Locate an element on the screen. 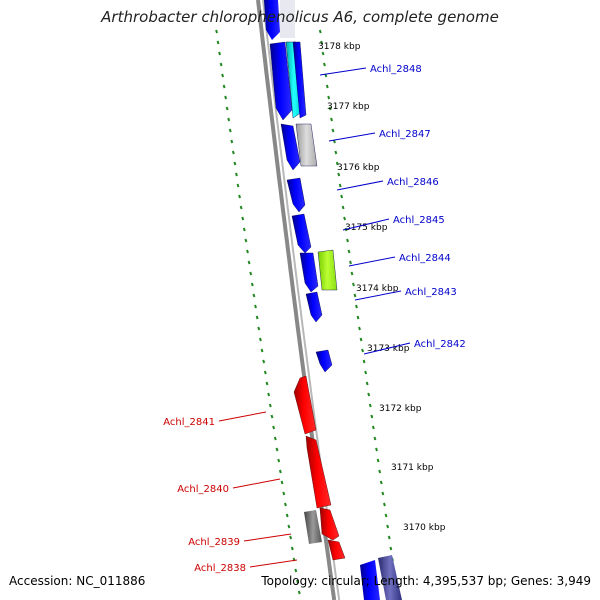  partial-gene-top is located at coordinates (272, 20).